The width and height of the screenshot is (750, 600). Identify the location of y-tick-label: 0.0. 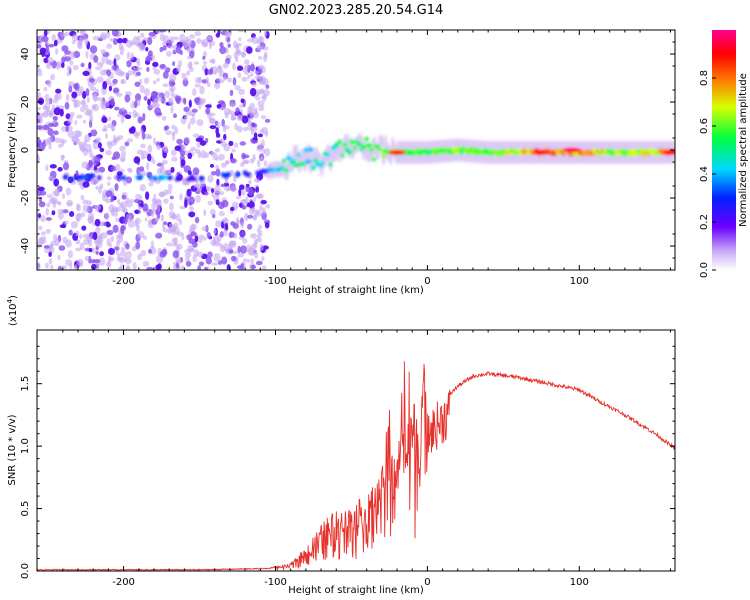
(25, 571).